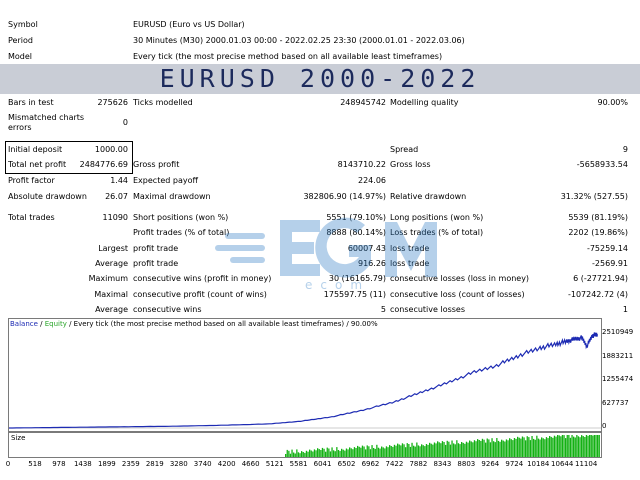 The width and height of the screenshot is (640, 480). What do you see at coordinates (598, 217) in the screenshot?
I see `long-positions-value: 5539 (81.19%)` at bounding box center [598, 217].